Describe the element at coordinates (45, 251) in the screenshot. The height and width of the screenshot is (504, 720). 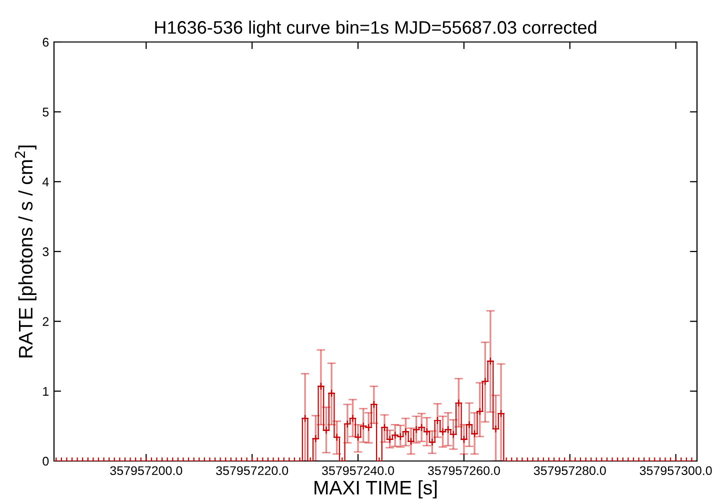
I see `y-tick-label: 3` at that location.